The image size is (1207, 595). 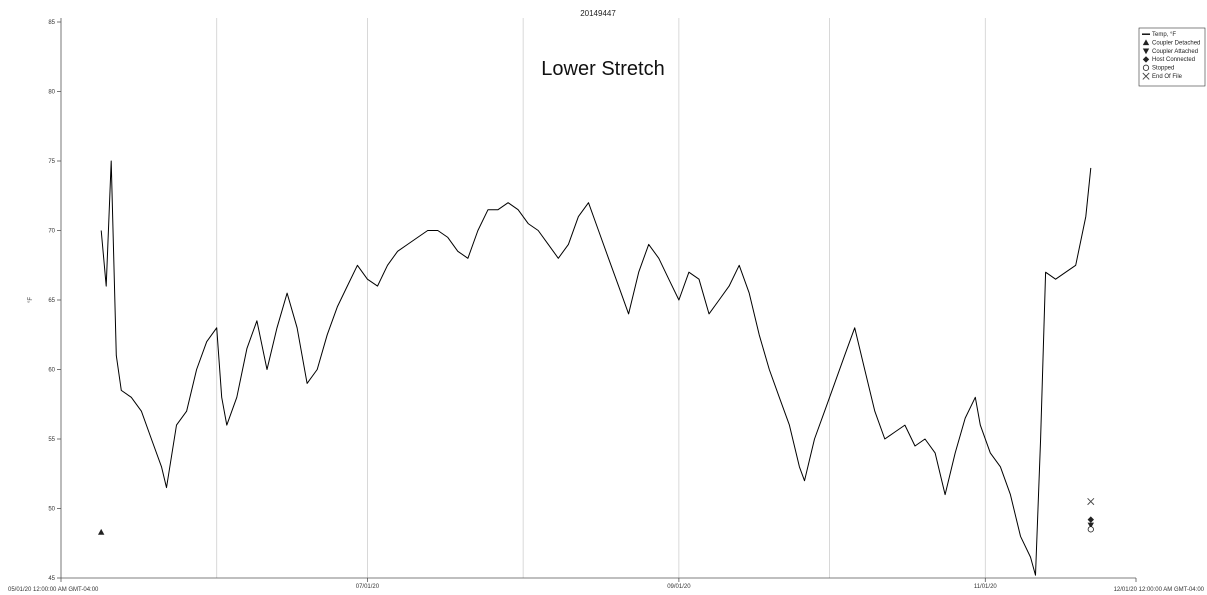 I want to click on y-tick-label: 70, so click(x=51, y=232).